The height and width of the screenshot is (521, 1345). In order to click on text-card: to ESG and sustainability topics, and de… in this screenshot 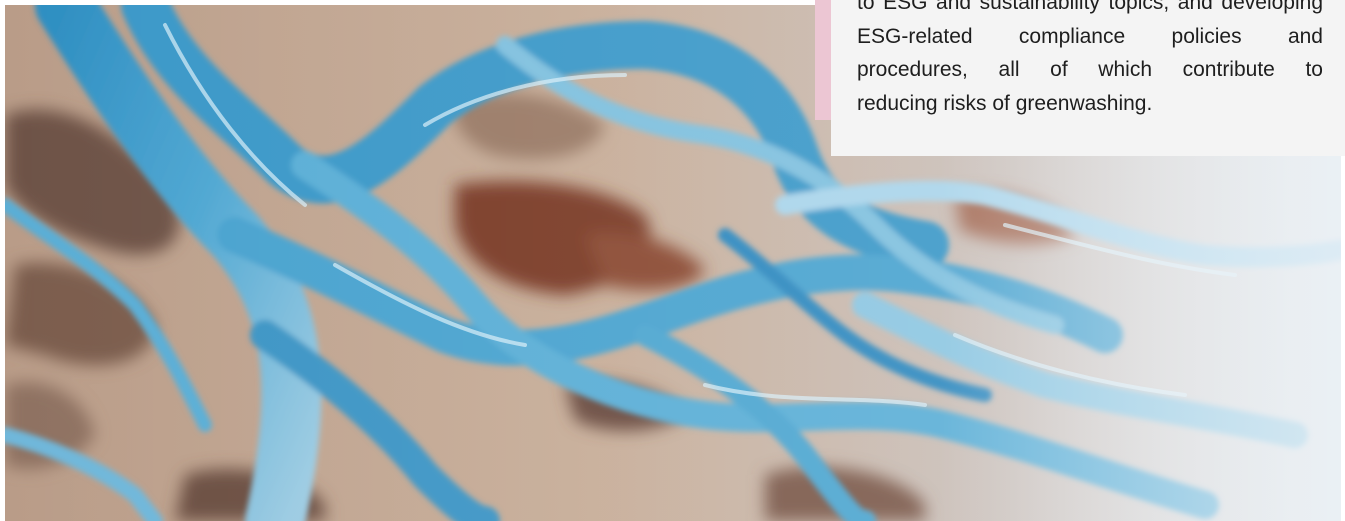, I will do `click(1088, 78)`.